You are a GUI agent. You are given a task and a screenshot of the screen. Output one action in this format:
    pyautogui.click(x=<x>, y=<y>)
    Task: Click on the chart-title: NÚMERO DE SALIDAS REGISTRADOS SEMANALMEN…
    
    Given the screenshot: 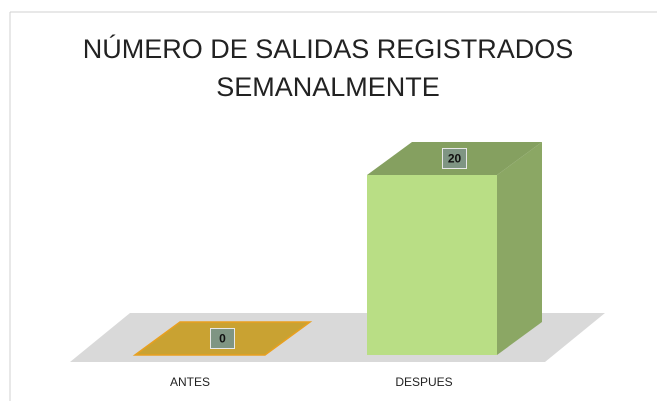 What is the action you would take?
    pyautogui.click(x=328, y=68)
    